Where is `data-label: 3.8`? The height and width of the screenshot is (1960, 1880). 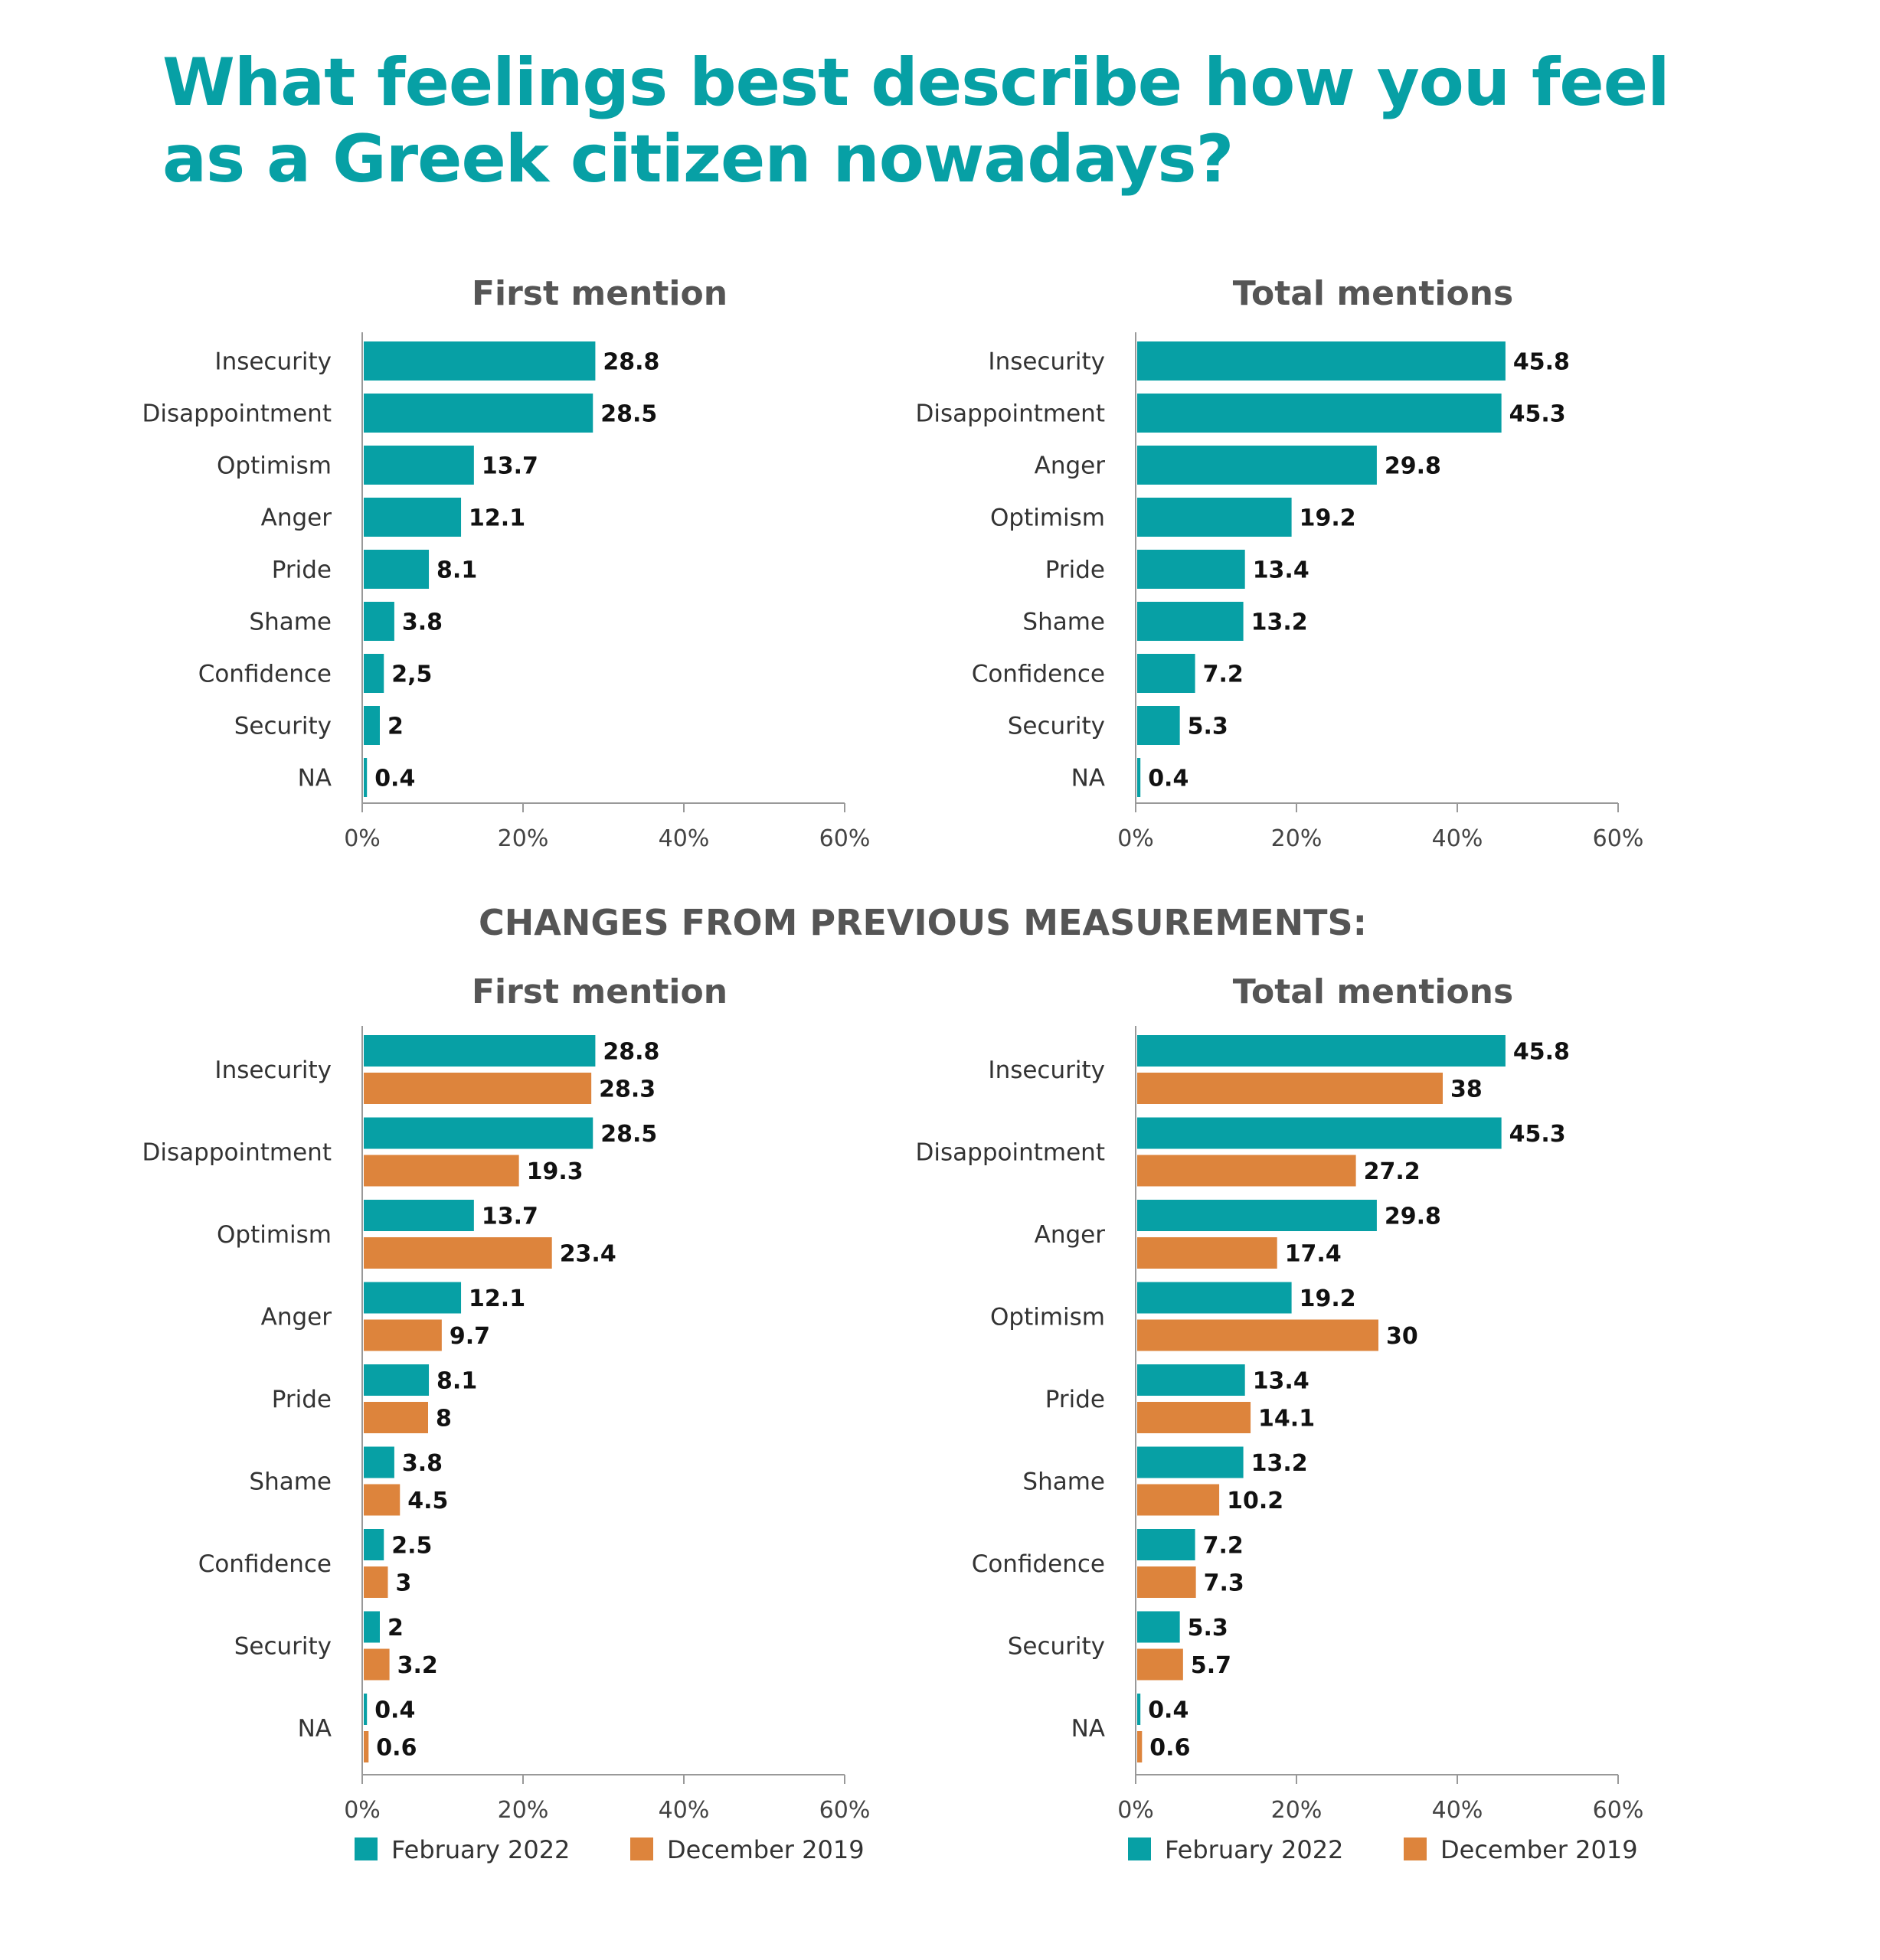
data-label: 3.8 is located at coordinates (422, 622).